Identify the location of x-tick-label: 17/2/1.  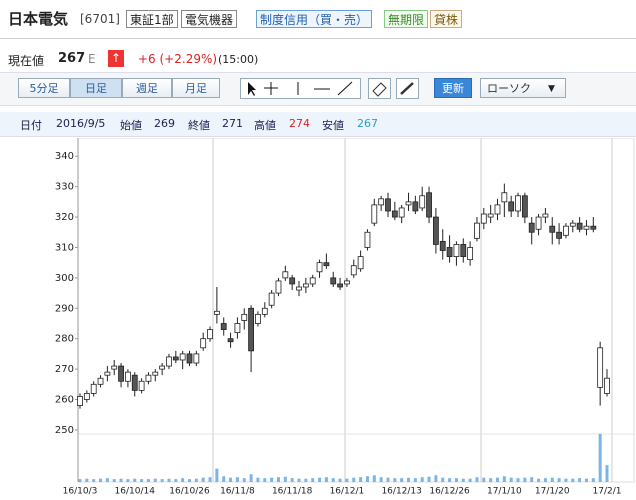
(607, 492).